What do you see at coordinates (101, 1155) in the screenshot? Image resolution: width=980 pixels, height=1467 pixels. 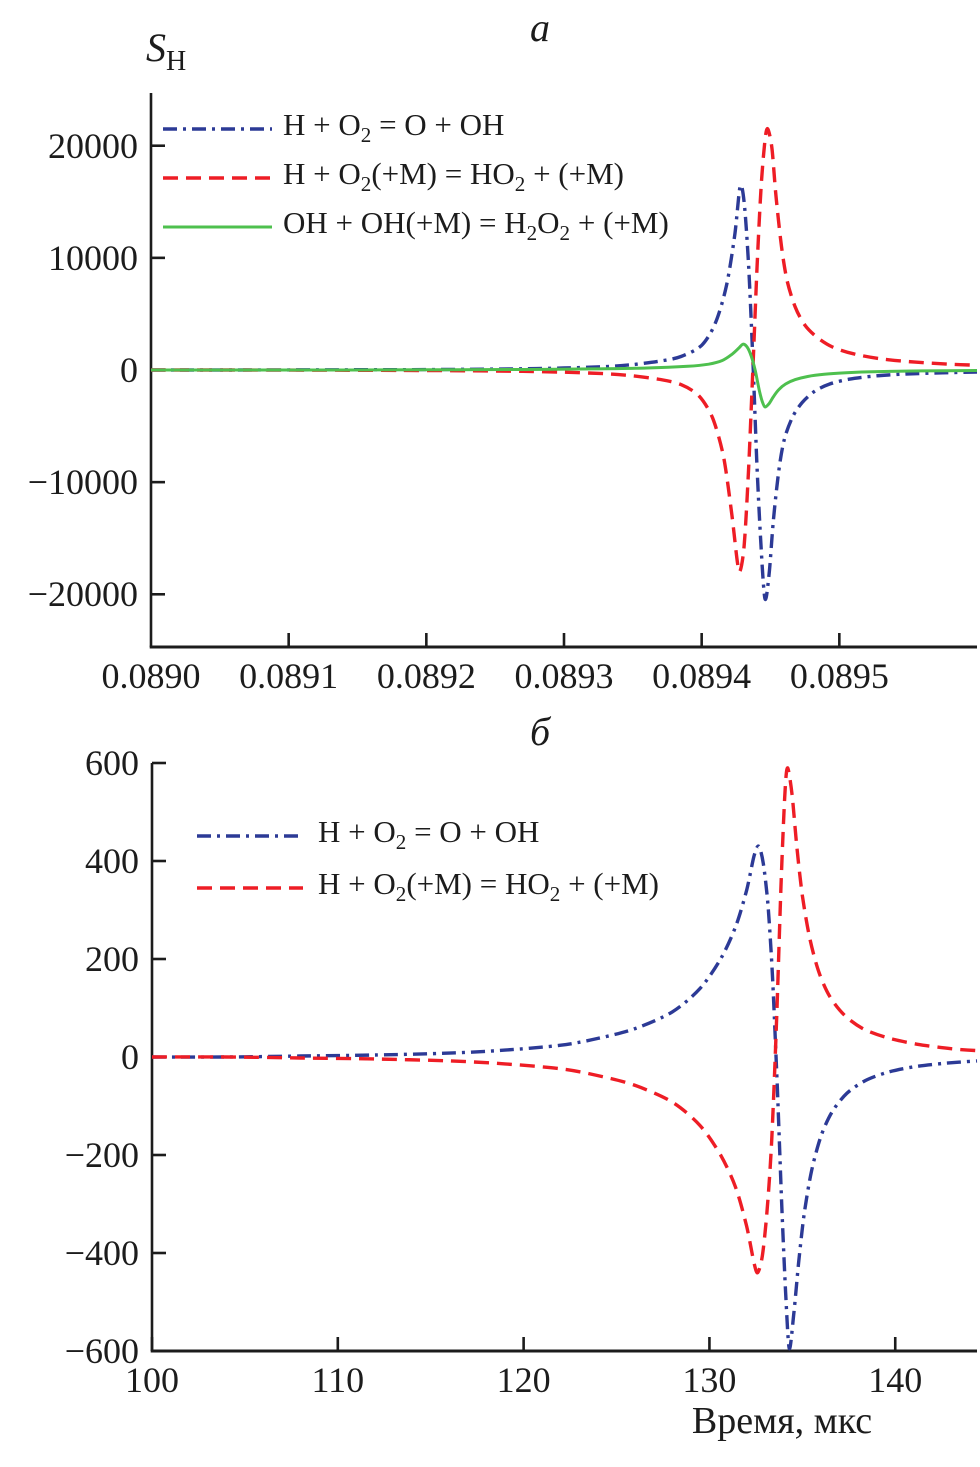 I see `y-tick-label-b: −200` at bounding box center [101, 1155].